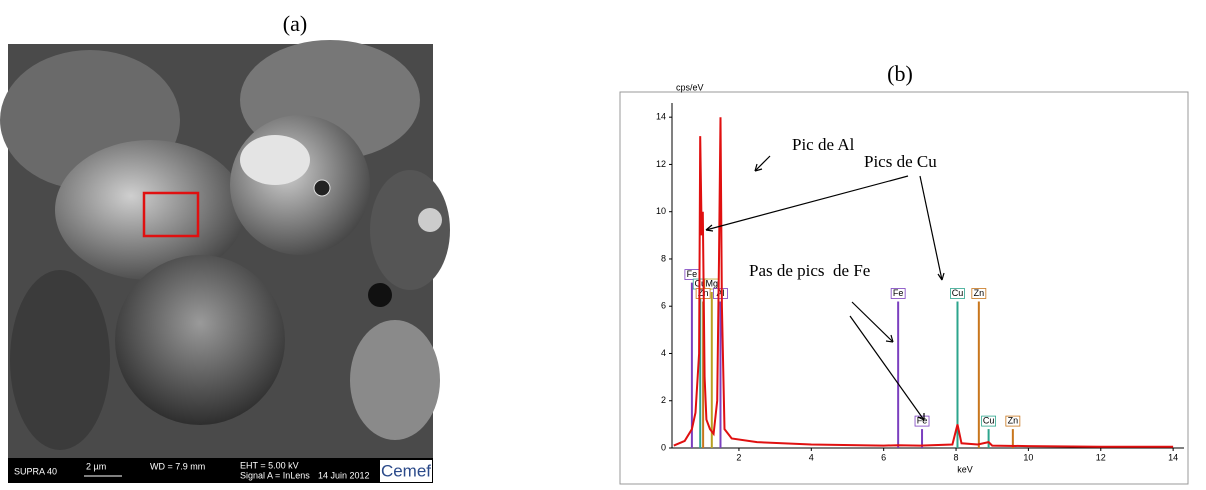 The image size is (1206, 490). What do you see at coordinates (965, 469) in the screenshot?
I see `axis-label: keV` at bounding box center [965, 469].